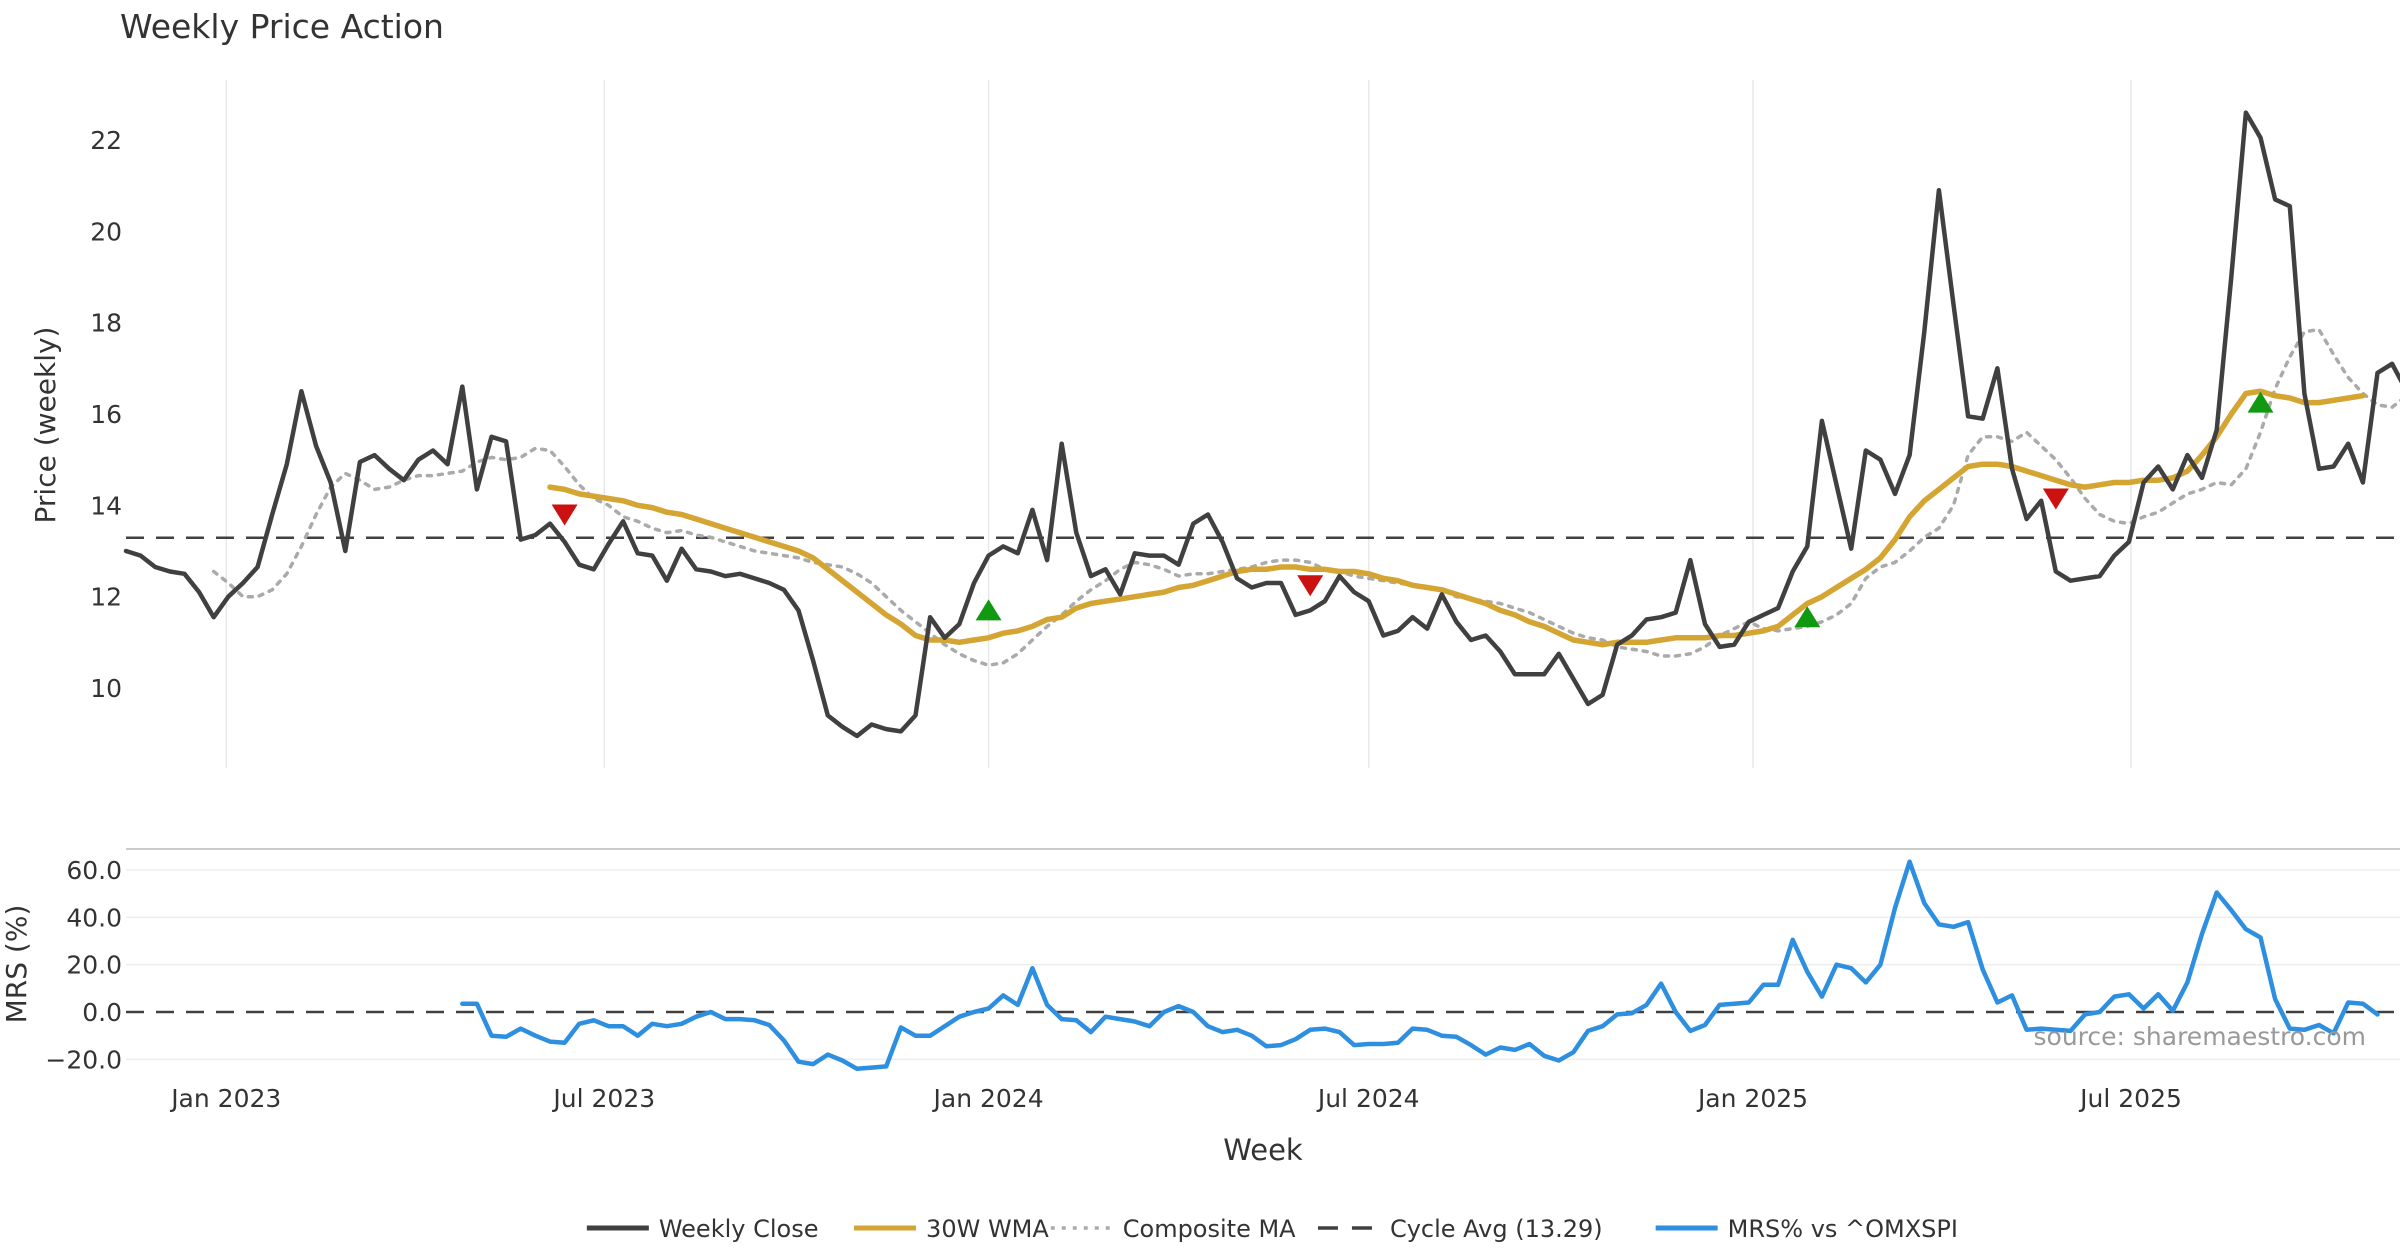 The image size is (2400, 1260). I want to click on price-y-tick-label: 18, so click(106, 323).